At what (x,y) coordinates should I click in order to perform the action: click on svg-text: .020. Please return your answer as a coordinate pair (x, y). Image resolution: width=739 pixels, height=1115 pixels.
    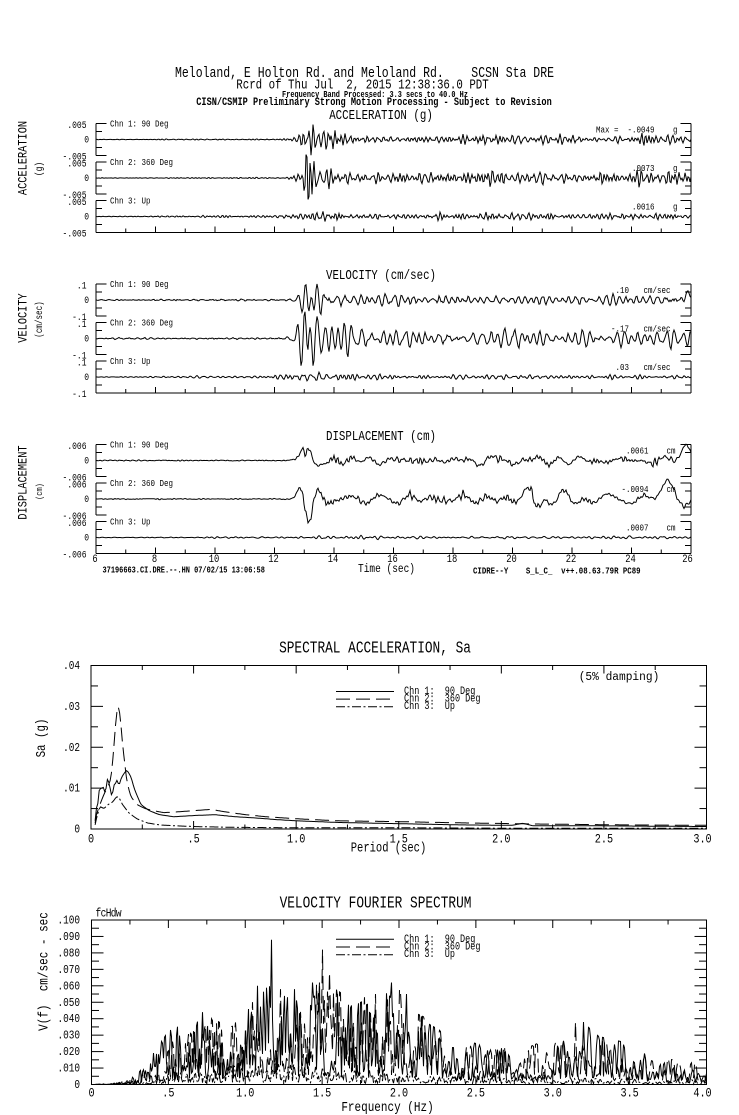
    Looking at the image, I should click on (68, 1052).